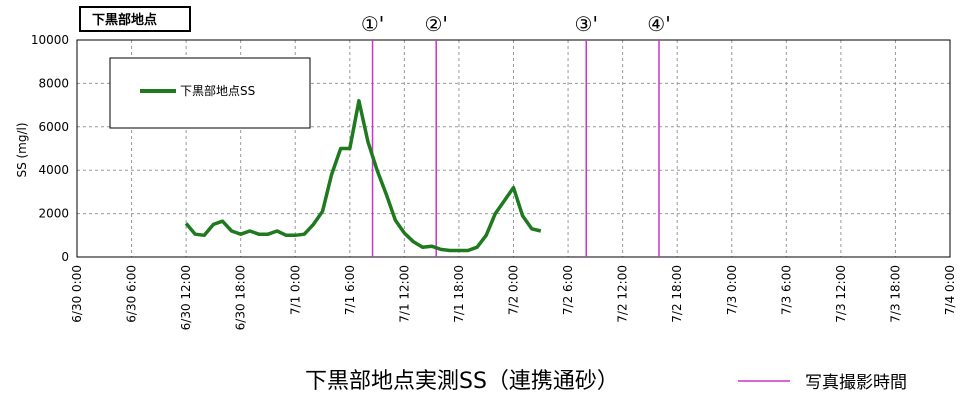 The height and width of the screenshot is (395, 968). What do you see at coordinates (53, 127) in the screenshot?
I see `y-tick-label: 6000` at bounding box center [53, 127].